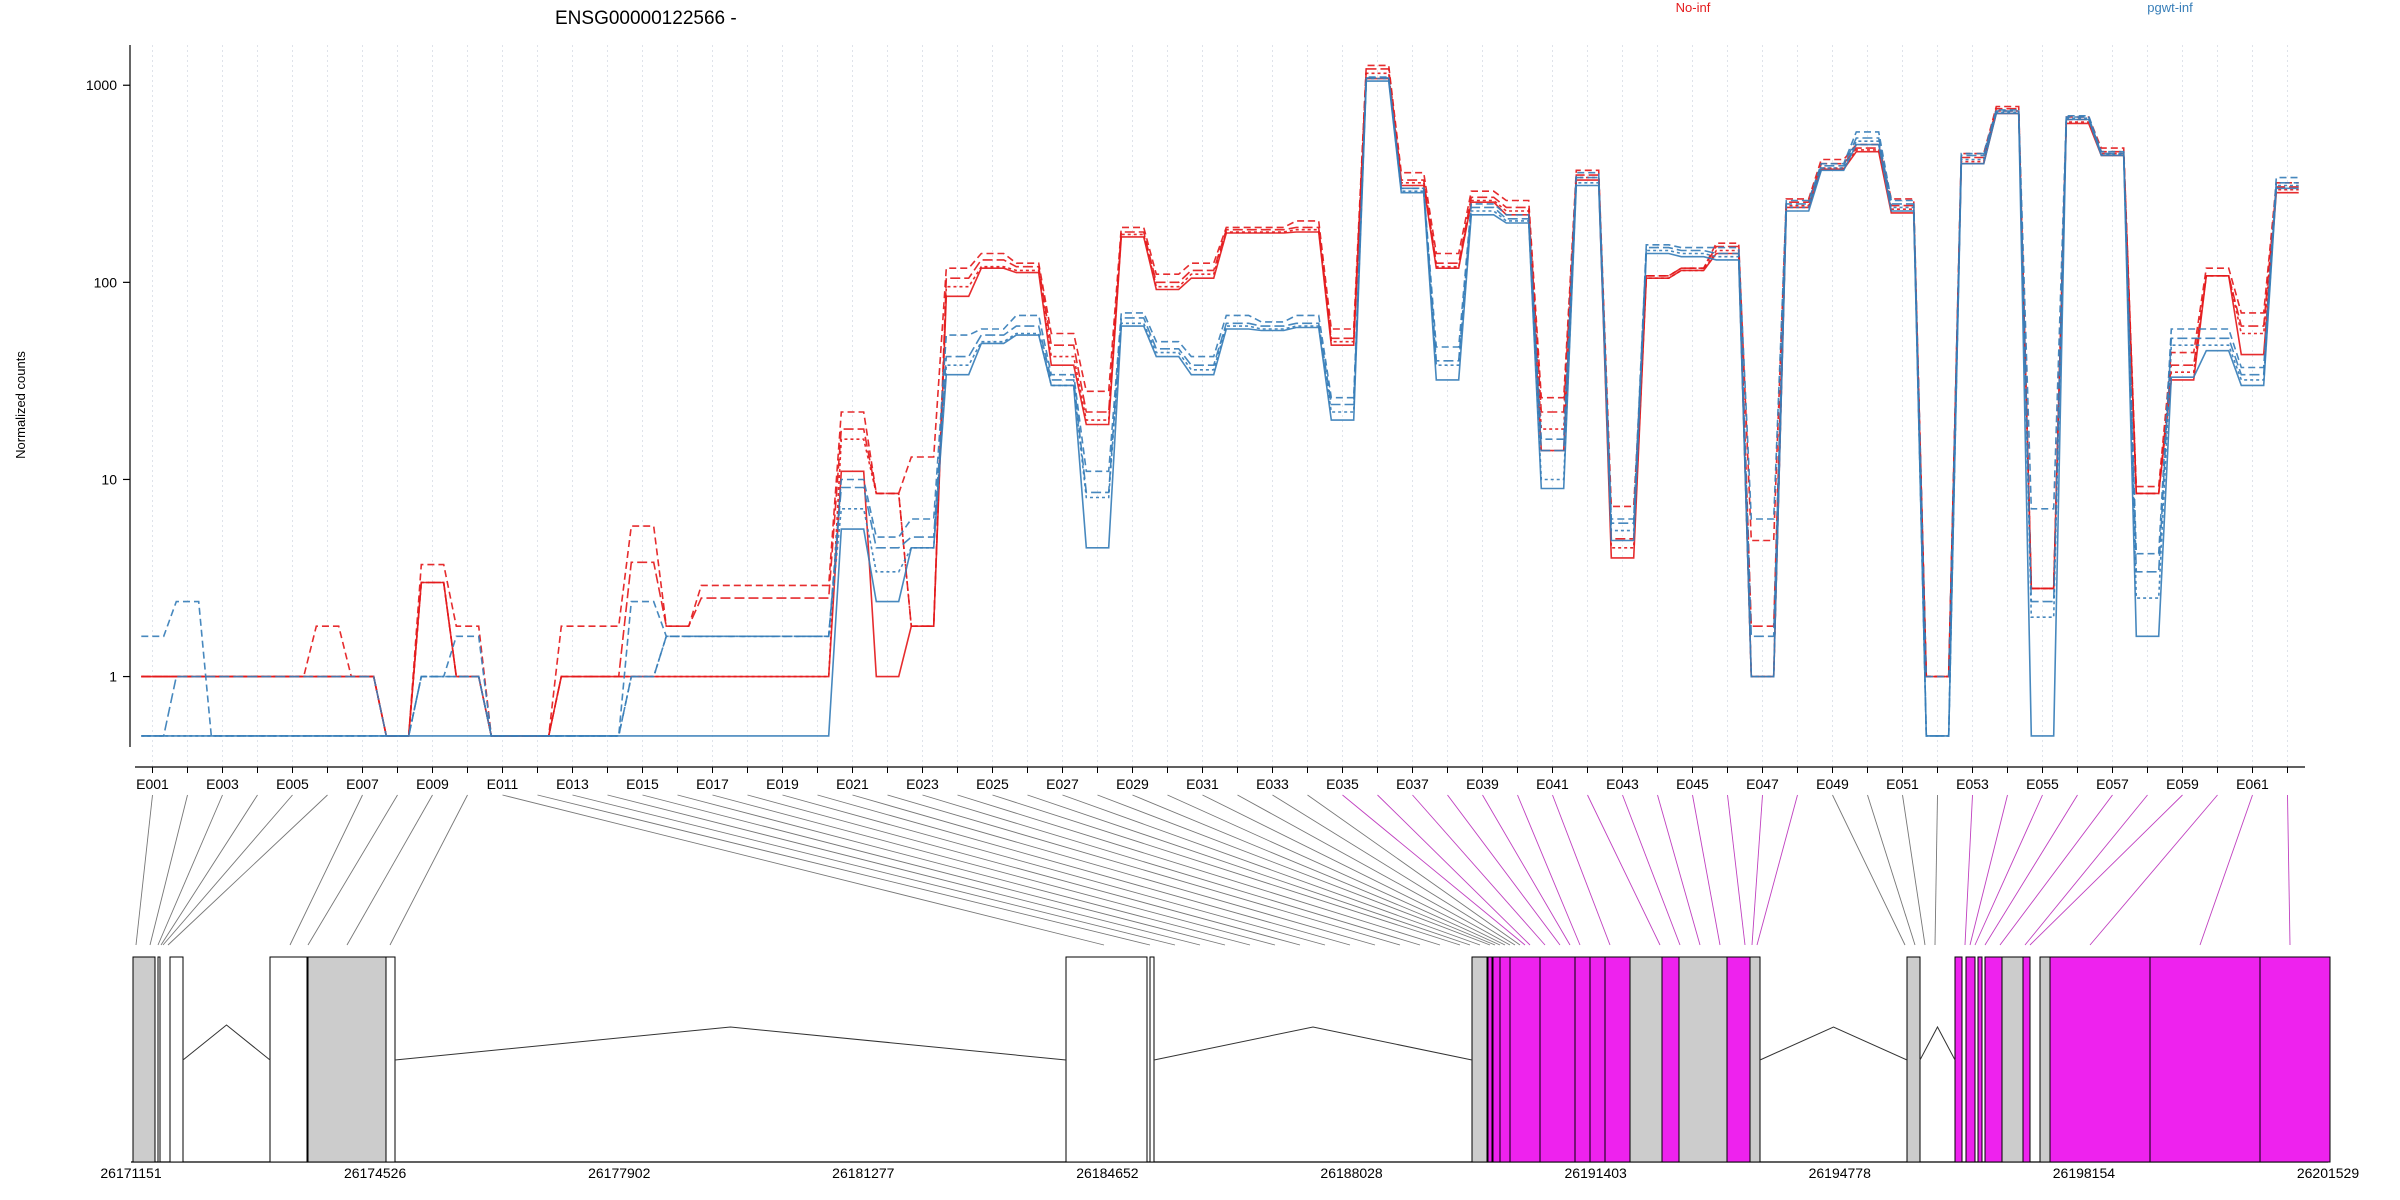 This screenshot has width=2400, height=1200. Describe the element at coordinates (1482, 784) in the screenshot. I see `x-tick-label: E039` at that location.